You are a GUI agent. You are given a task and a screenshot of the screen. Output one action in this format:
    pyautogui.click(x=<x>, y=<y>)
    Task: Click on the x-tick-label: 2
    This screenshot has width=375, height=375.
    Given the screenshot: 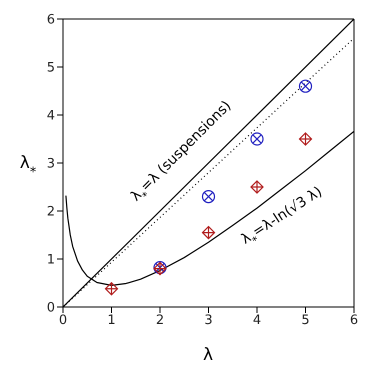 What is the action you would take?
    pyautogui.click(x=160, y=320)
    